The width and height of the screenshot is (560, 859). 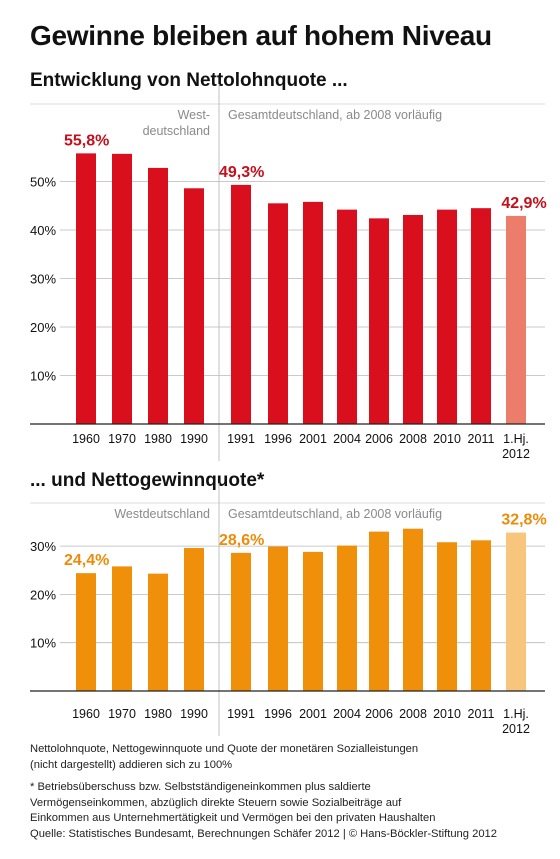 What do you see at coordinates (261, 35) in the screenshot?
I see `chart-title: Gewinne bleiben auf hohem Niveau` at bounding box center [261, 35].